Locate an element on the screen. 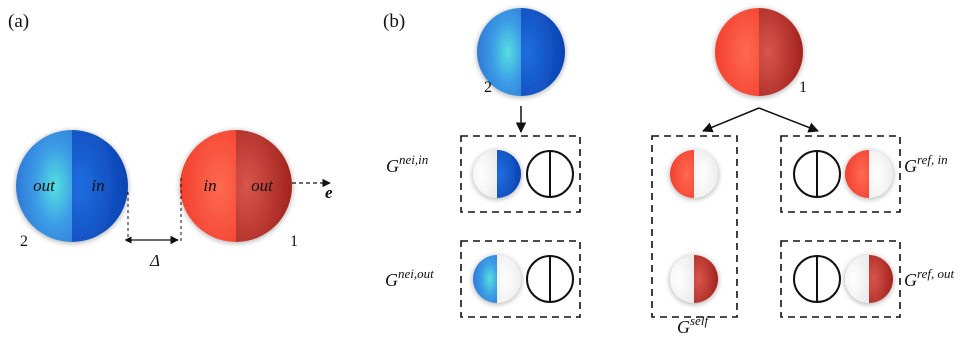  group-box-ref-out is located at coordinates (840, 279).